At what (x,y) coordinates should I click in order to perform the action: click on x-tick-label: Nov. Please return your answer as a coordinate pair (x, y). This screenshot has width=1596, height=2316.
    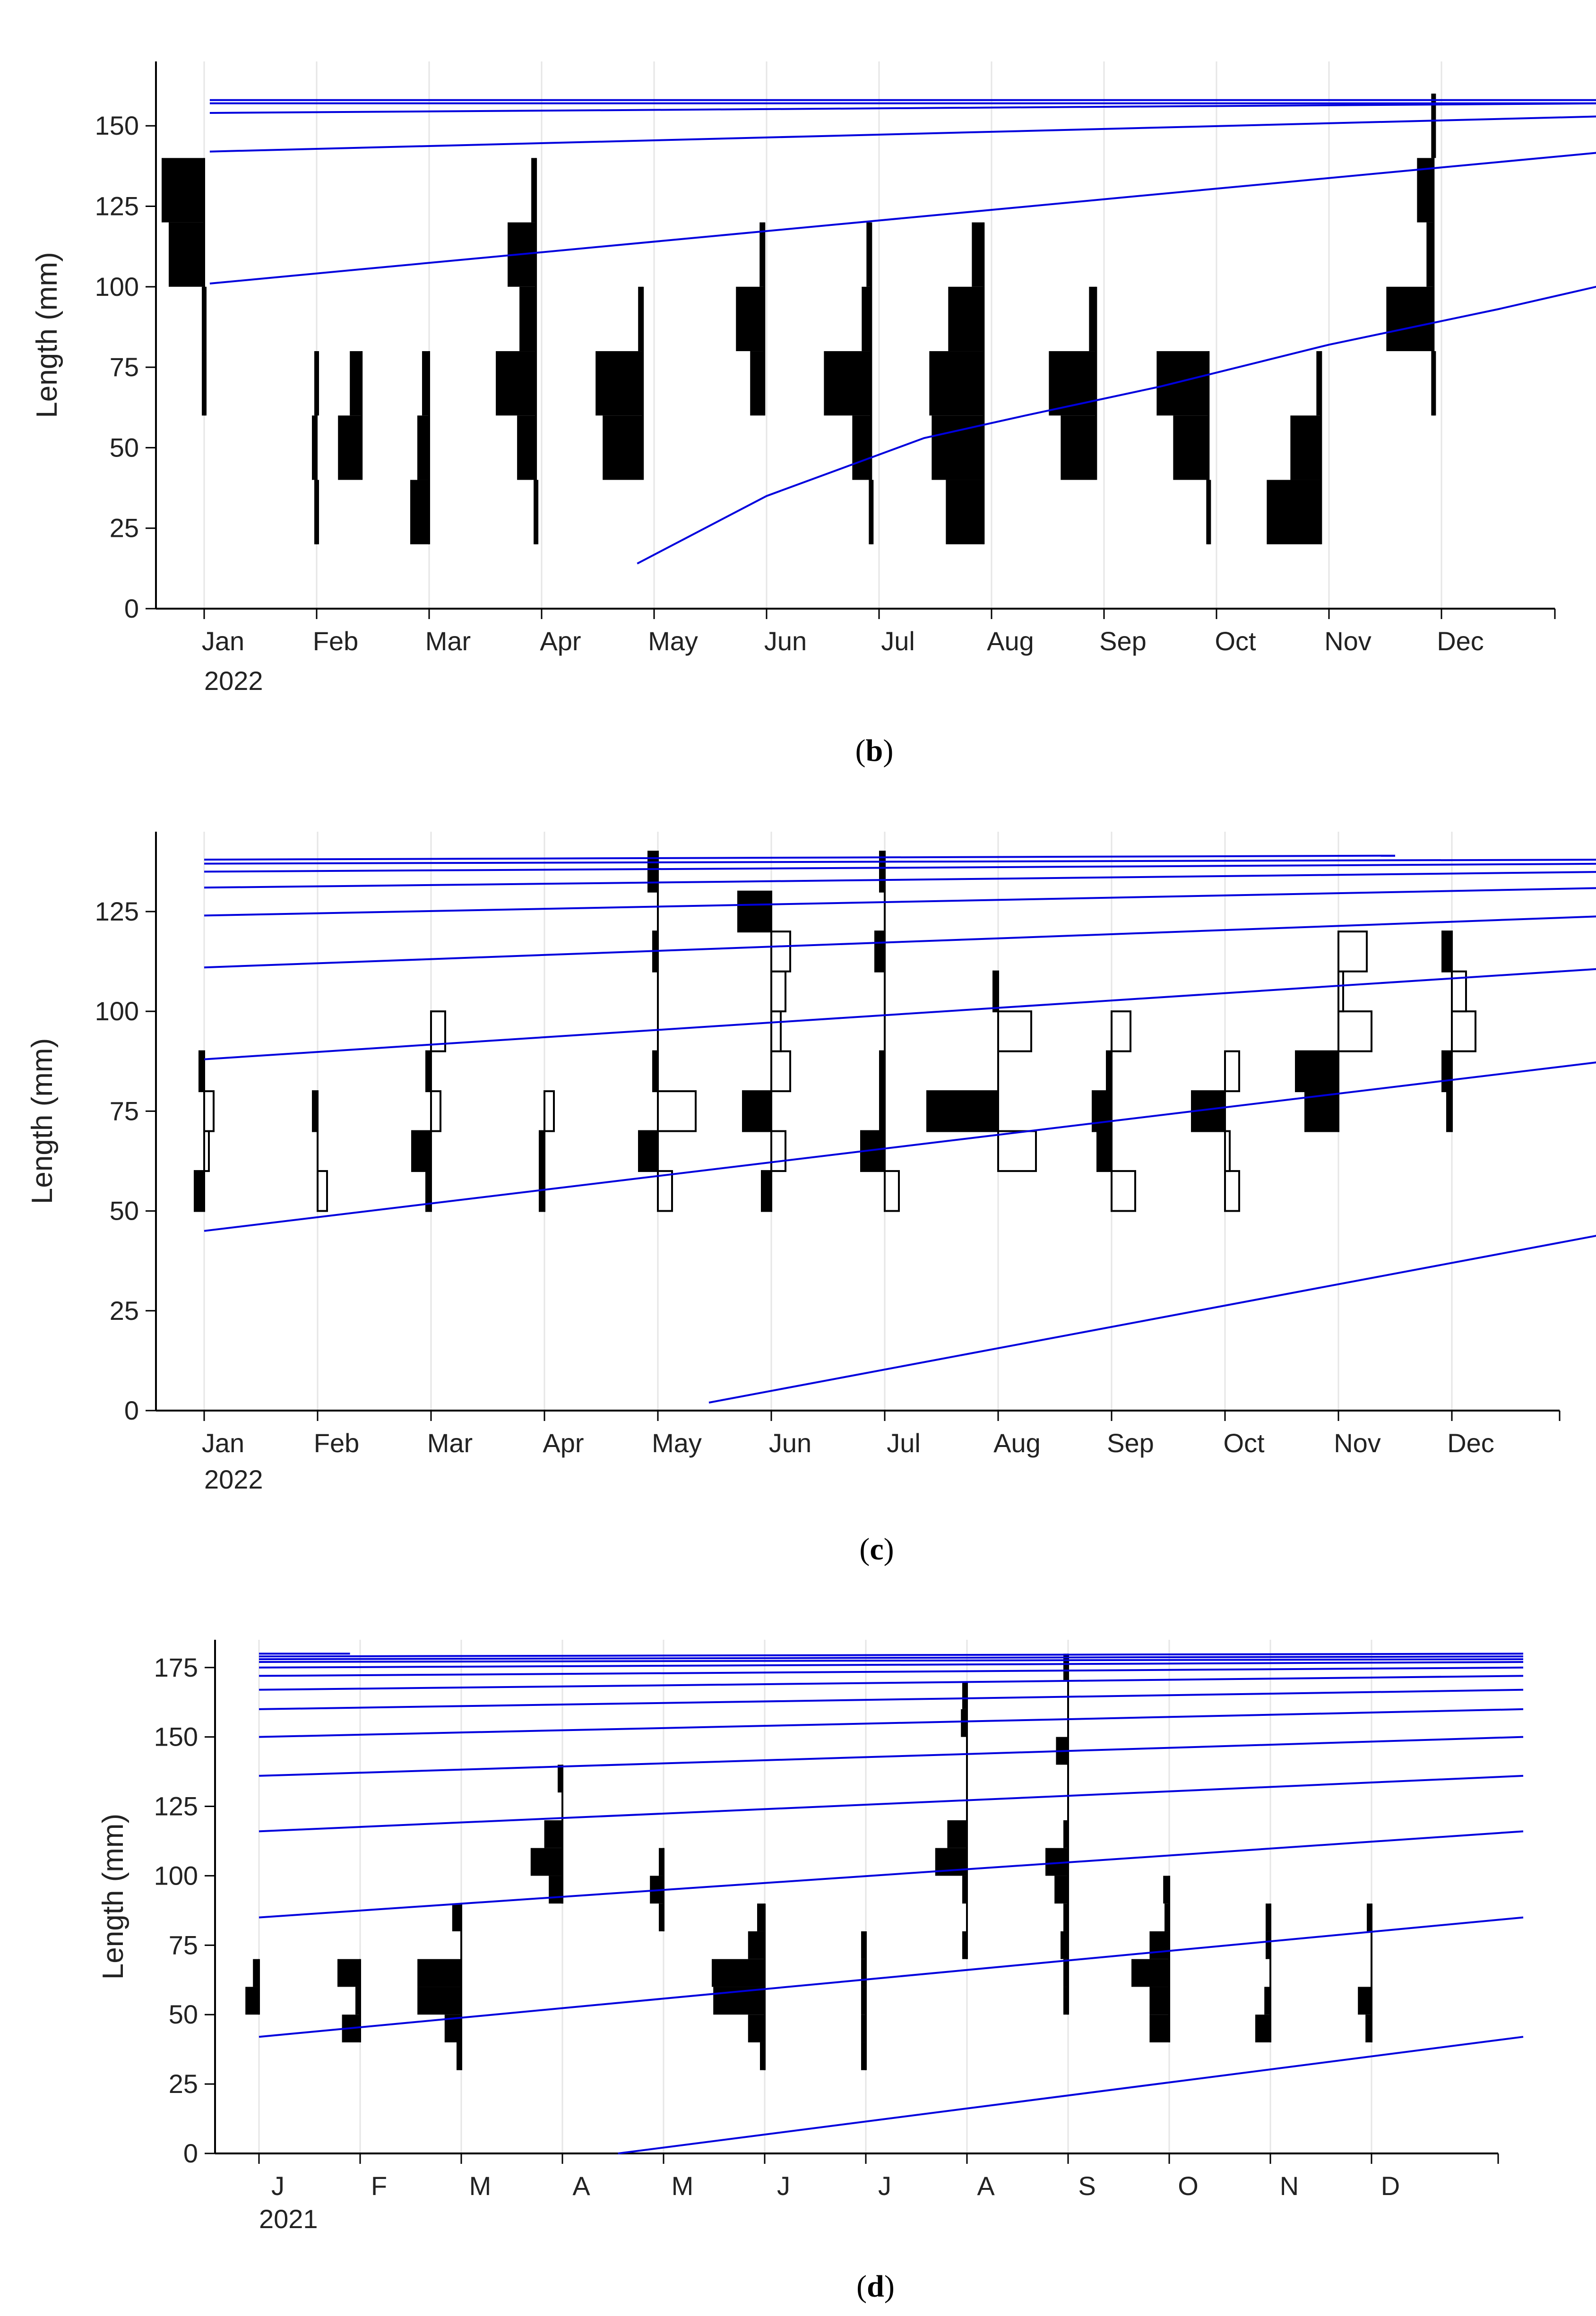
    Looking at the image, I should click on (1357, 1443).